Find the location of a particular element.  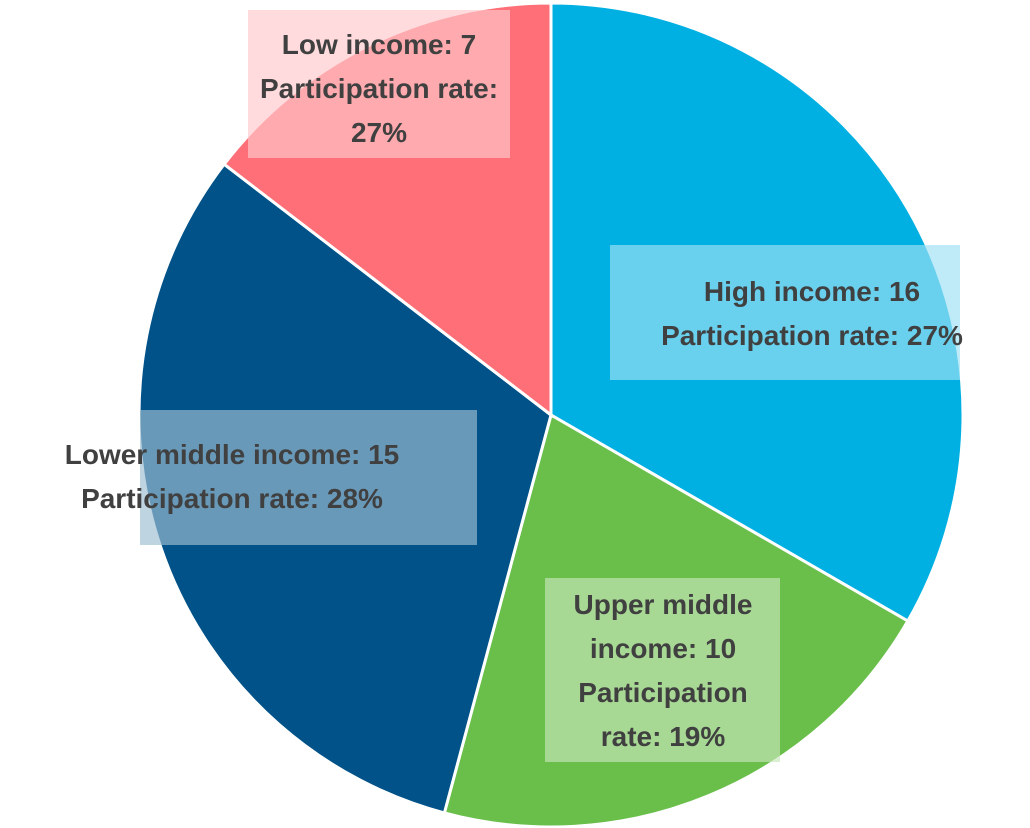

slice-label: Low income: 7 Participation rate: 27% is located at coordinates (379, 89).